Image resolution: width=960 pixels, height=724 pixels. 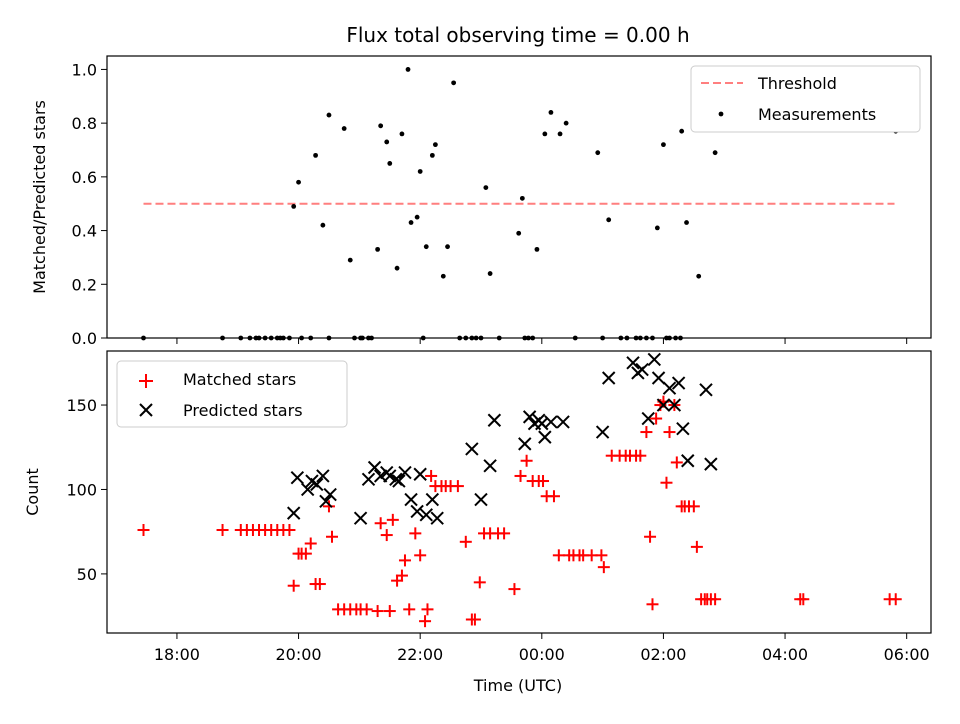 What do you see at coordinates (817, 114) in the screenshot?
I see `legend-measurements-label: Measurements` at bounding box center [817, 114].